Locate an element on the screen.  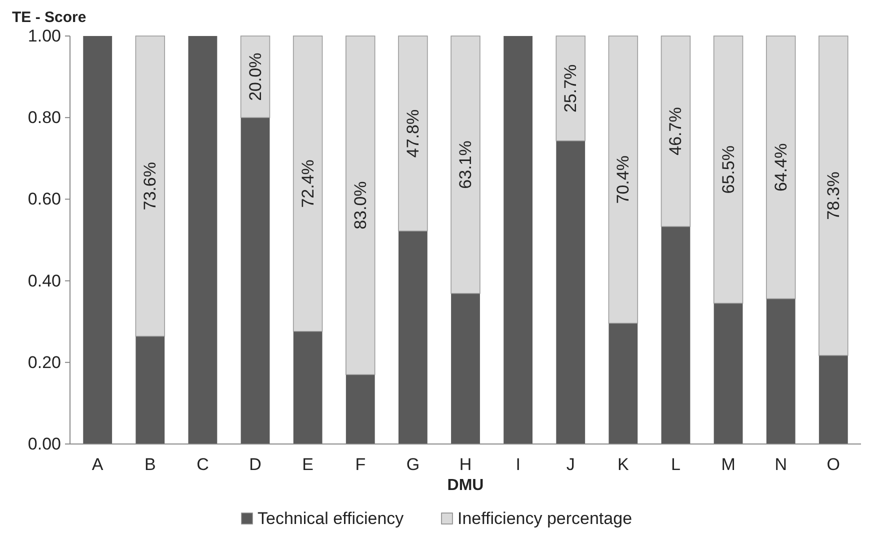
data-label: 64.4% is located at coordinates (780, 167).